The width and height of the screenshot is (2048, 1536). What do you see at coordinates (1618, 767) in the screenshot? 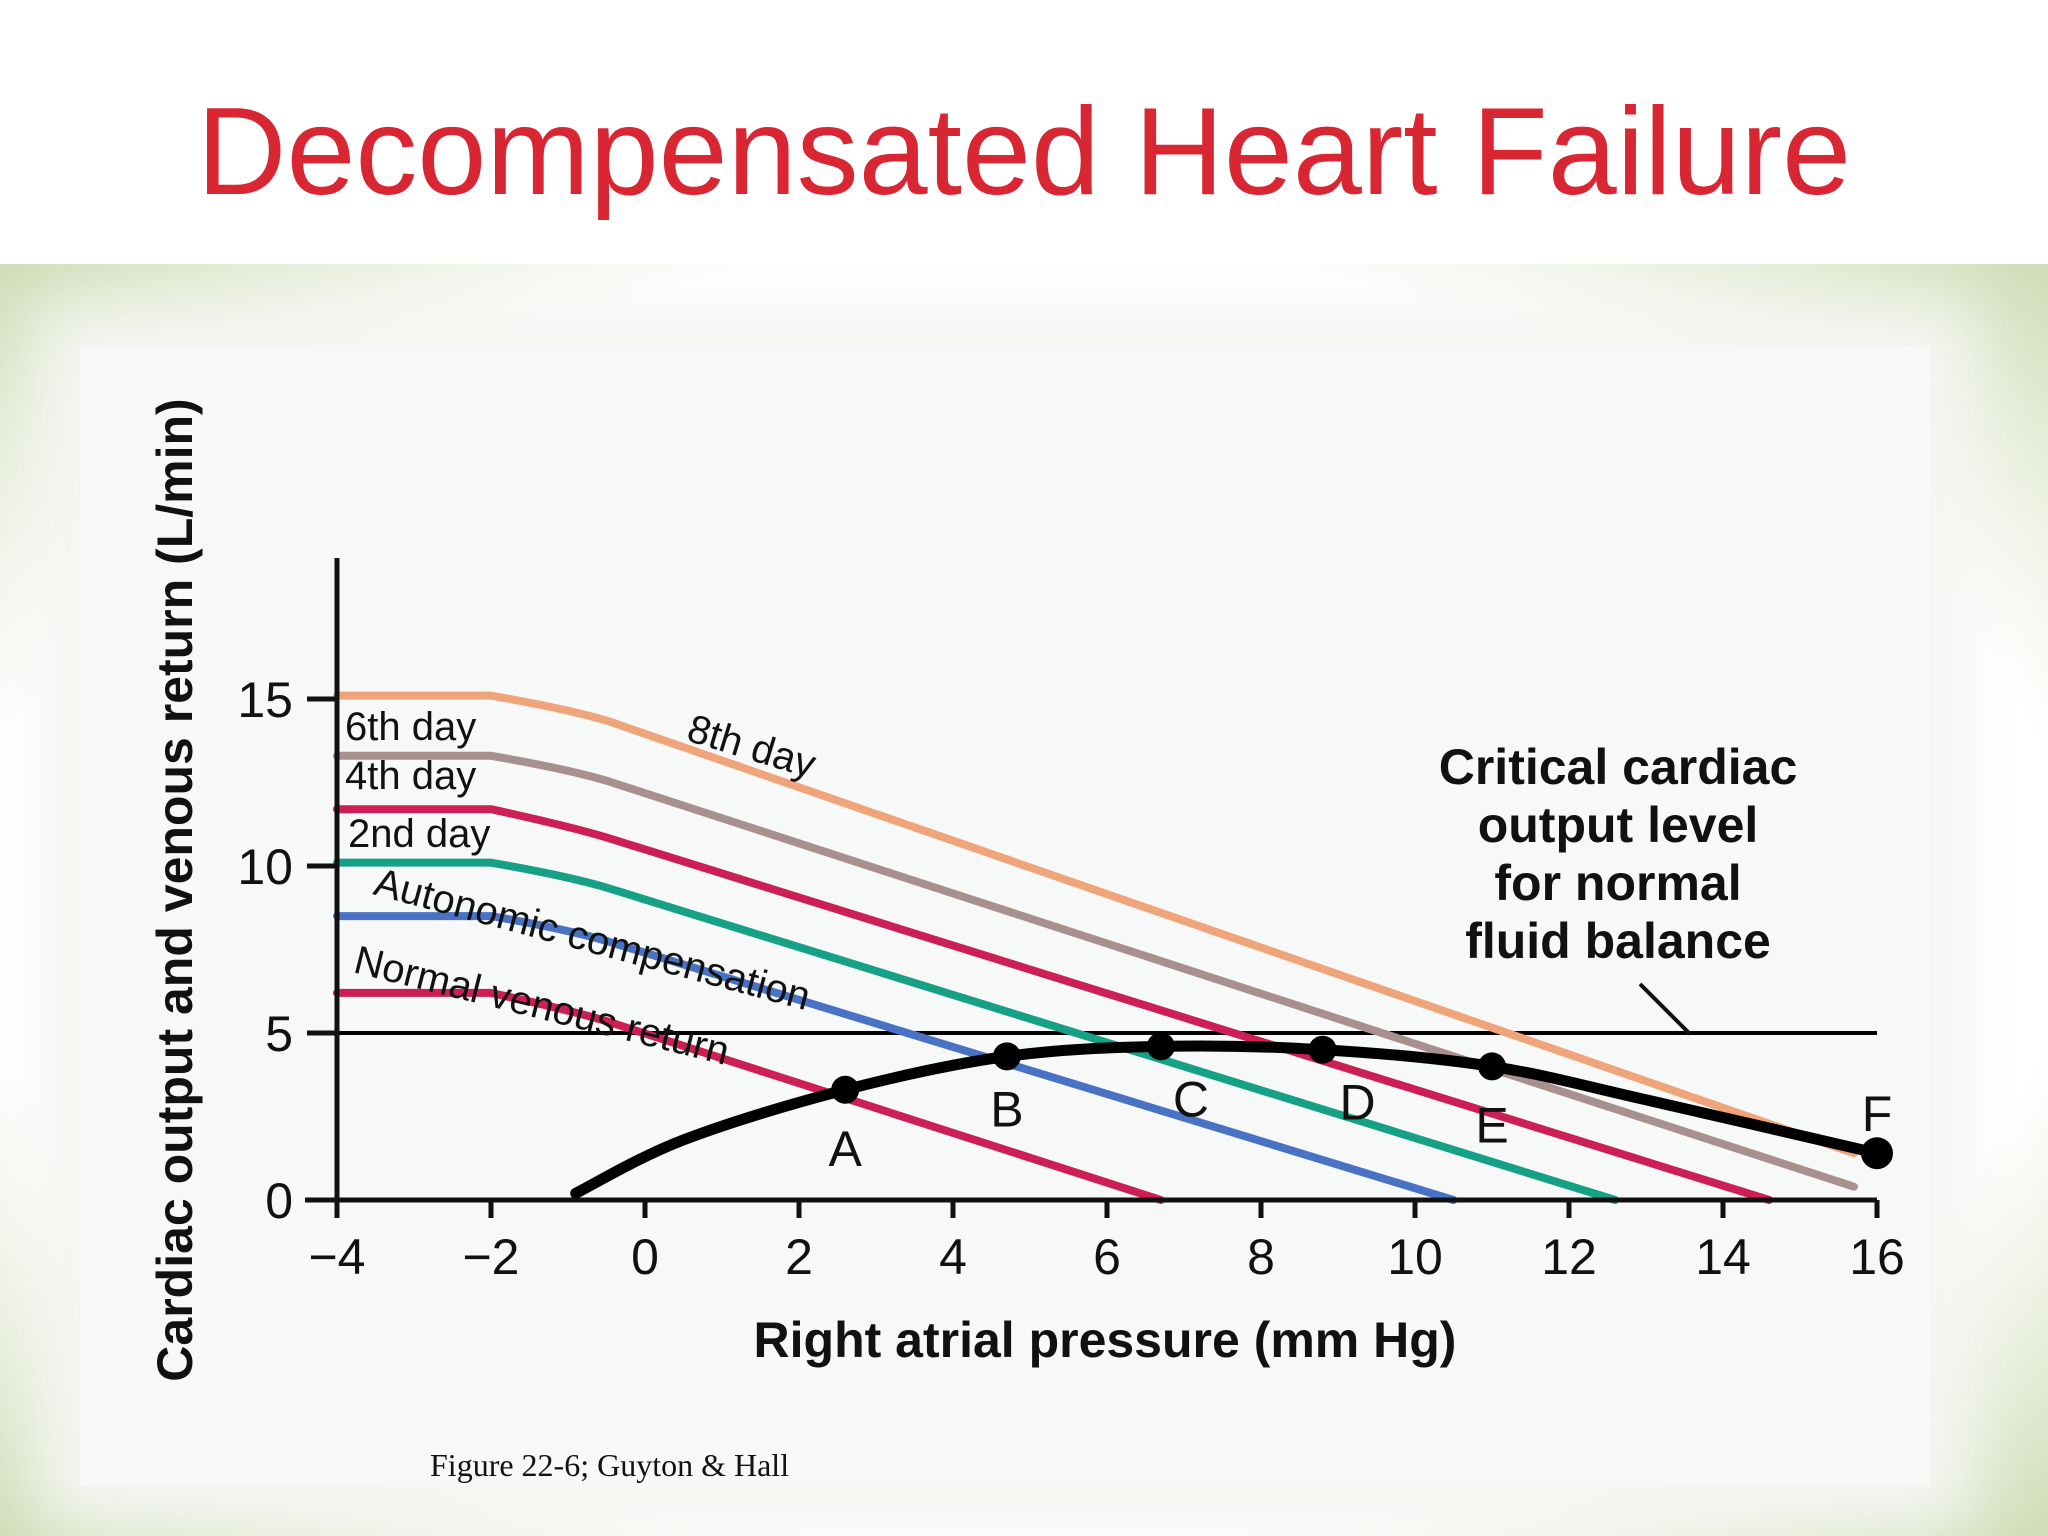
I see `annotation-line: Critical cardiac` at bounding box center [1618, 767].